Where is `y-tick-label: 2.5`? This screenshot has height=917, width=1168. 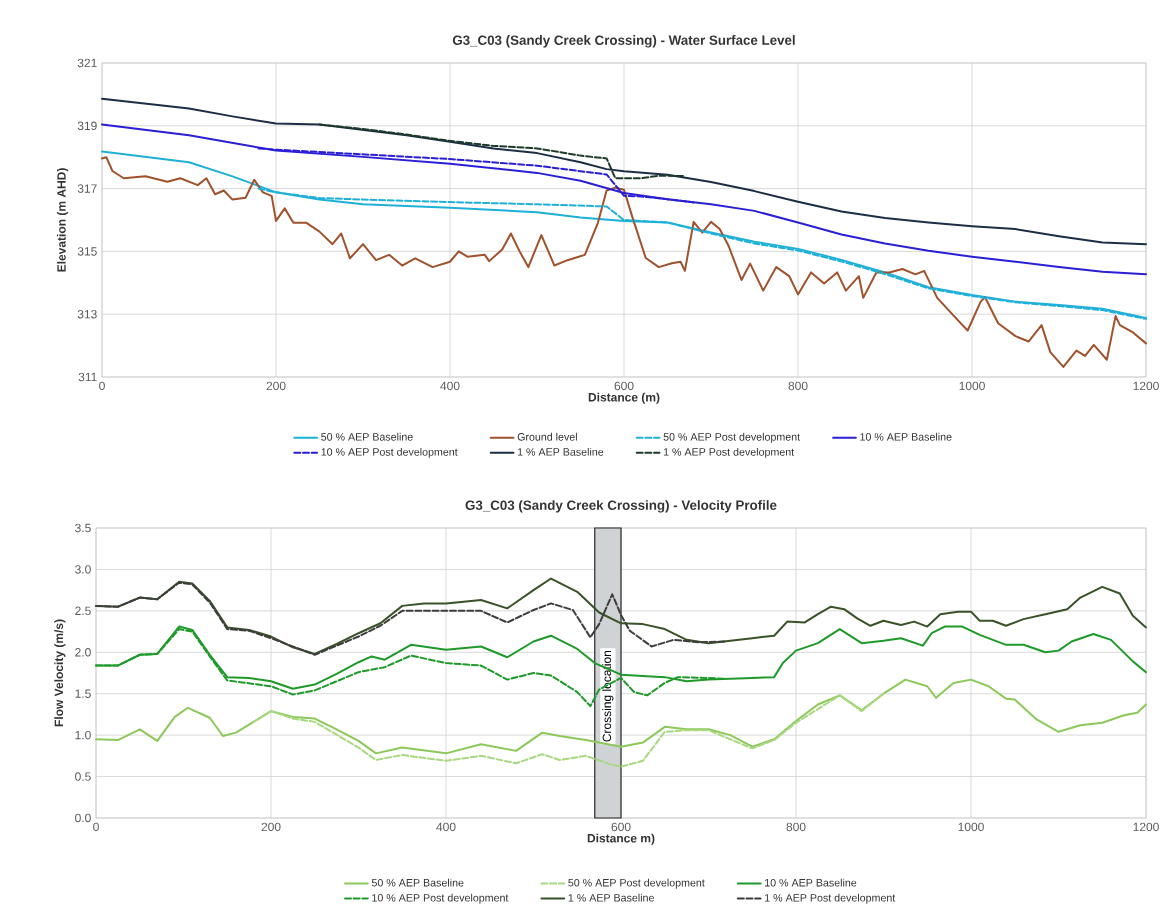 y-tick-label: 2.5 is located at coordinates (83, 611).